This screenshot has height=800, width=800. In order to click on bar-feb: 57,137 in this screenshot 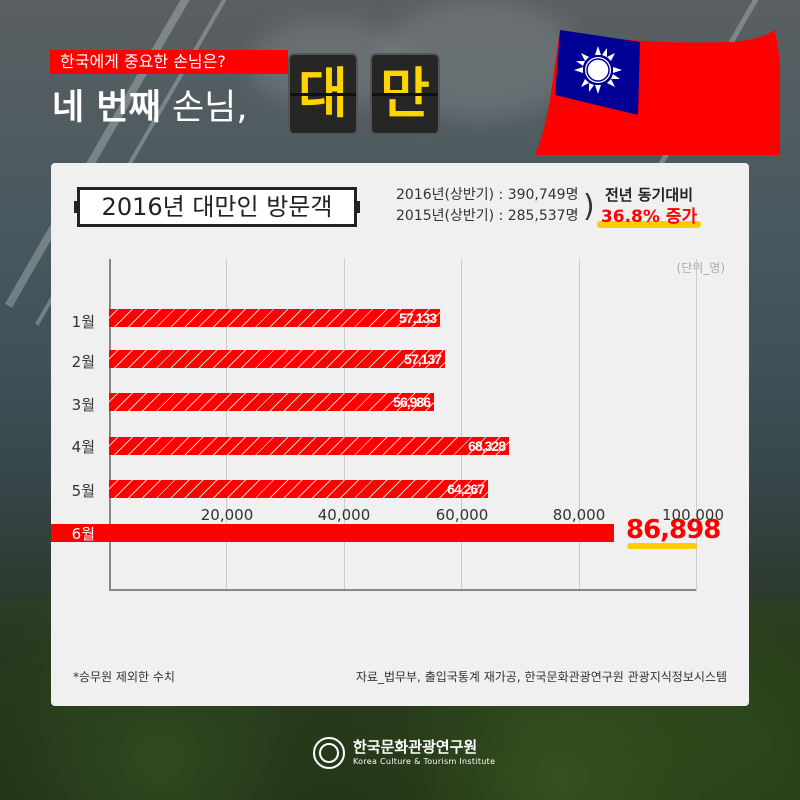, I will do `click(277, 359)`.